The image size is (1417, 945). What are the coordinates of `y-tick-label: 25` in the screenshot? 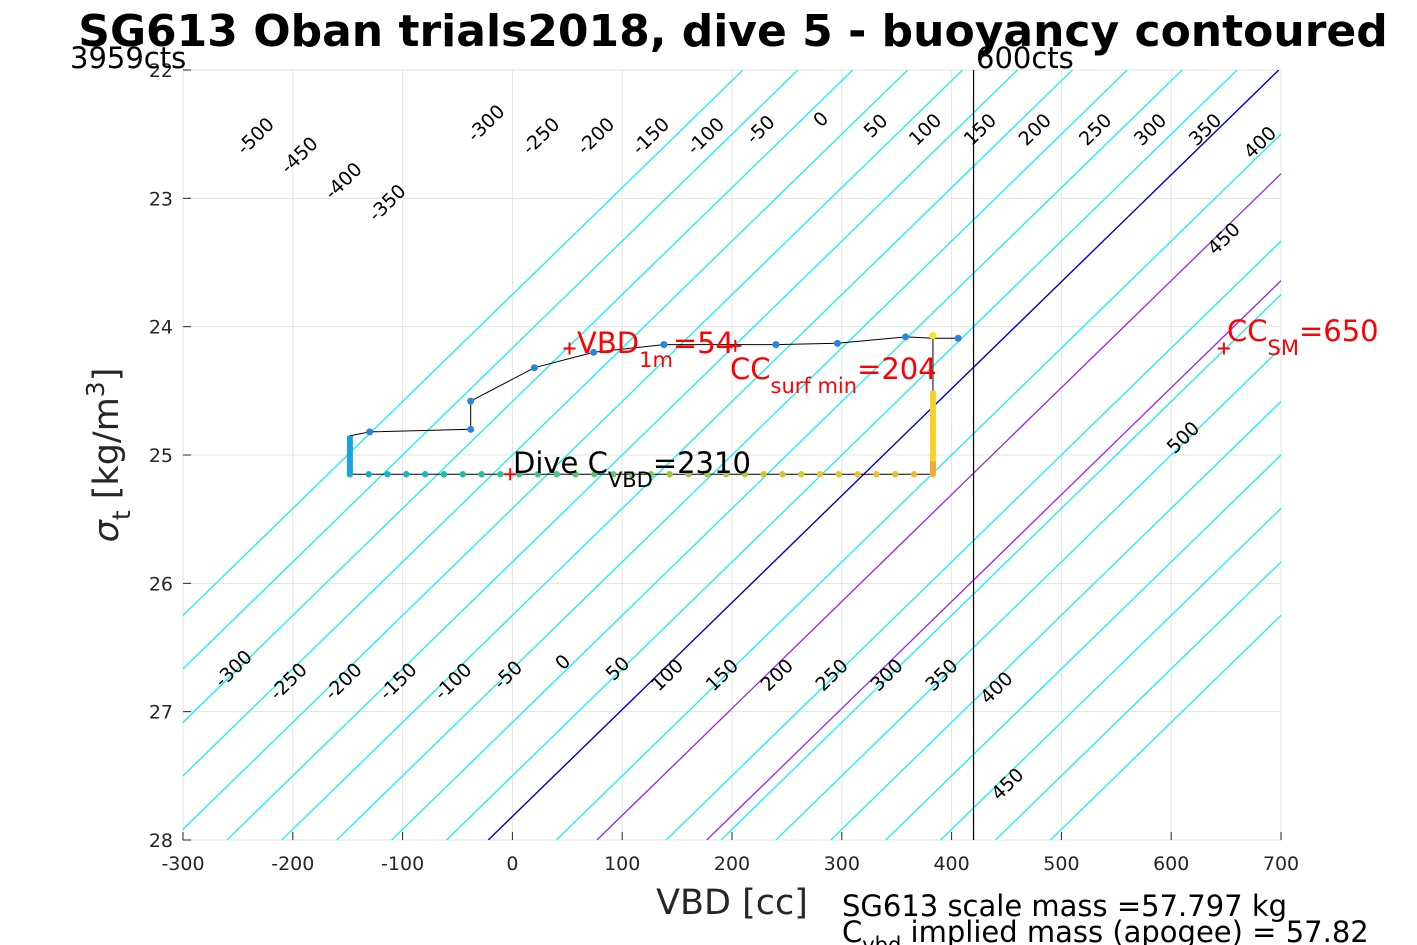 It's located at (161, 456).